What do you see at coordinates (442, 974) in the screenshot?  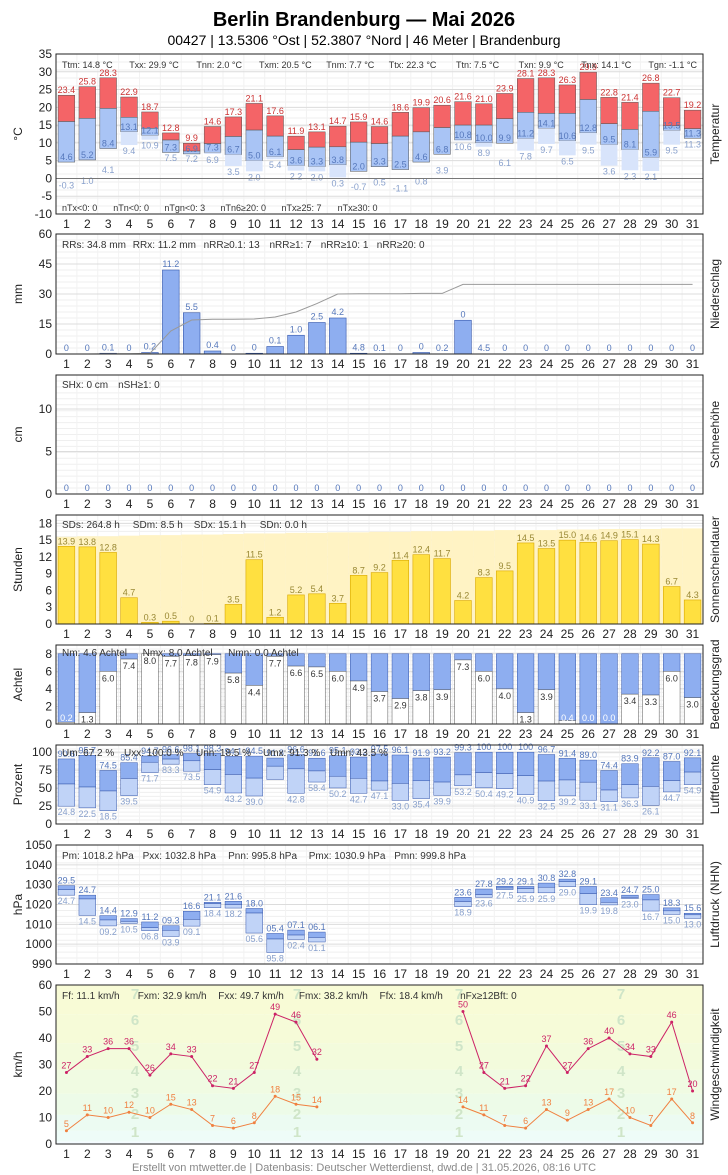 I see `pressure-xtick: 19` at bounding box center [442, 974].